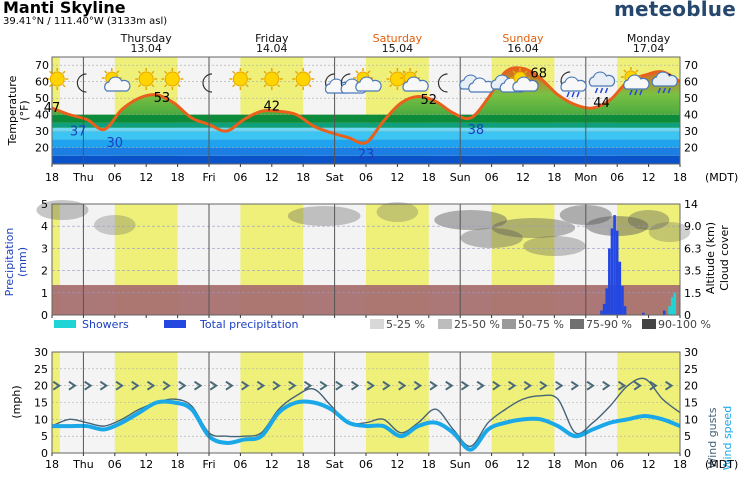  I want to click on cloud-icon, so click(477, 83).